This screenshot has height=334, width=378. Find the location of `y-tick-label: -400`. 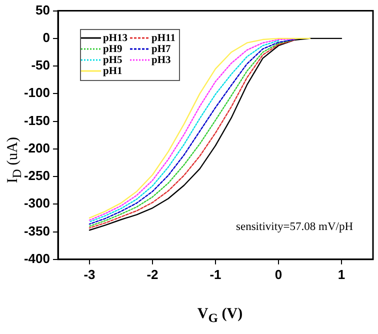

y-tick-label: -400 is located at coordinates (37, 258).